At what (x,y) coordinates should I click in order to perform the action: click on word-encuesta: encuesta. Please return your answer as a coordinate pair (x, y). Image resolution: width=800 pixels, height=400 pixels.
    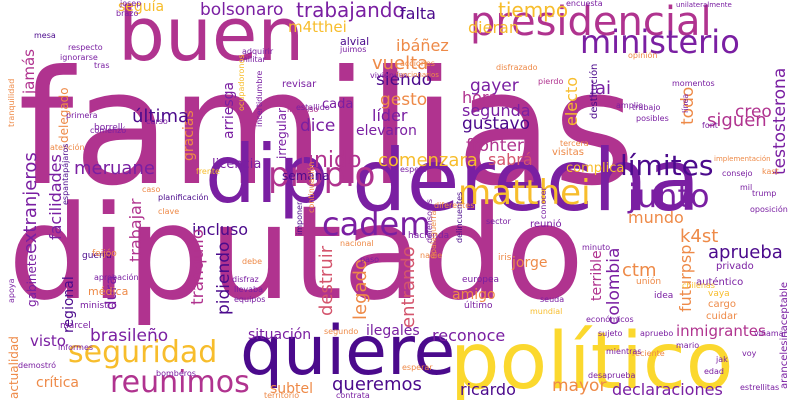
    Looking at the image, I should click on (584, 4).